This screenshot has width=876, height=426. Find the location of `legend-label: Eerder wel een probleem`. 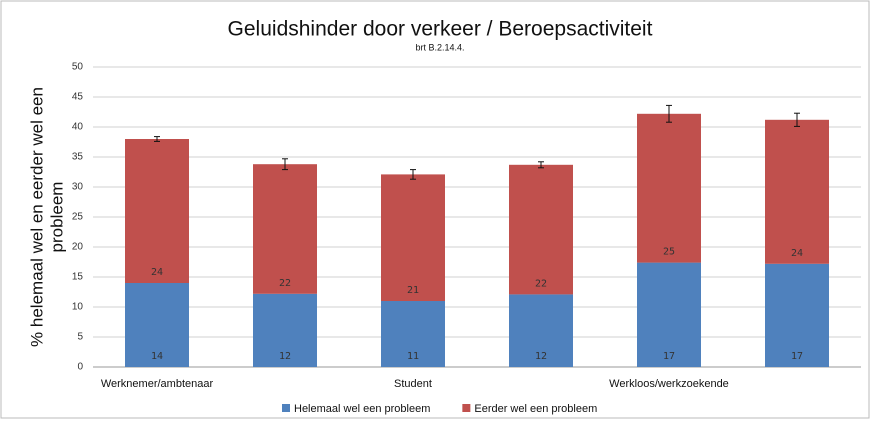

legend-label: Eerder wel een probleem is located at coordinates (535, 409).